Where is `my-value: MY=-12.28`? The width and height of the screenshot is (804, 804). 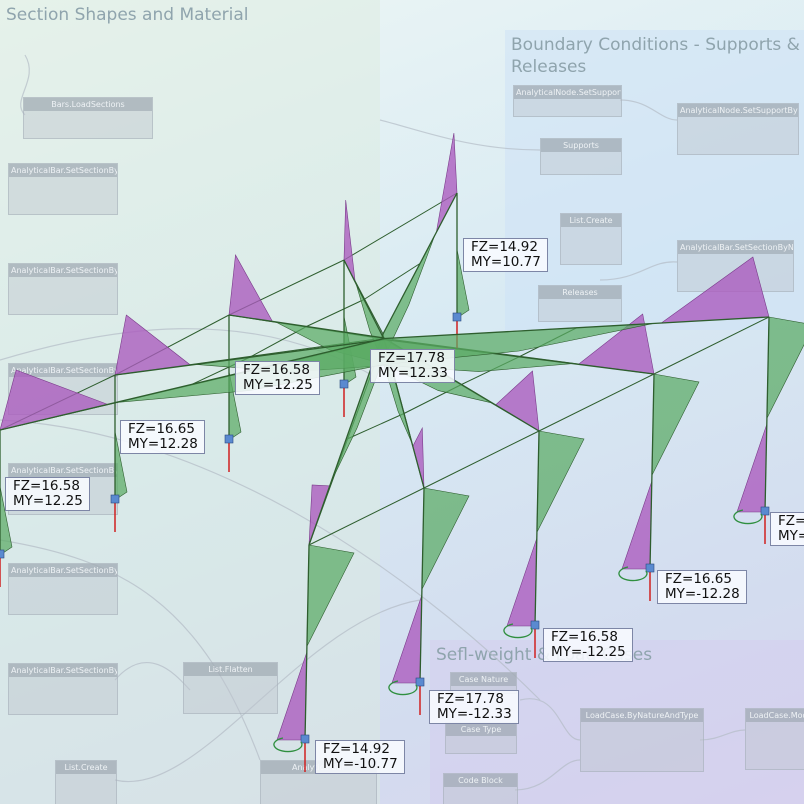 my-value: MY=-12.28 is located at coordinates (702, 594).